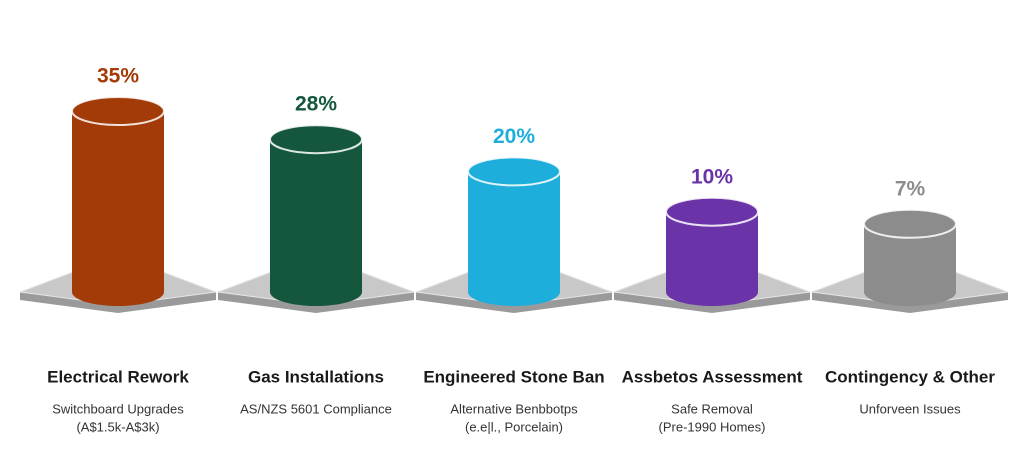 The image size is (1024, 466). What do you see at coordinates (514, 426) in the screenshot?
I see `category-subtitle: (e.e|l., Porcelain)` at bounding box center [514, 426].